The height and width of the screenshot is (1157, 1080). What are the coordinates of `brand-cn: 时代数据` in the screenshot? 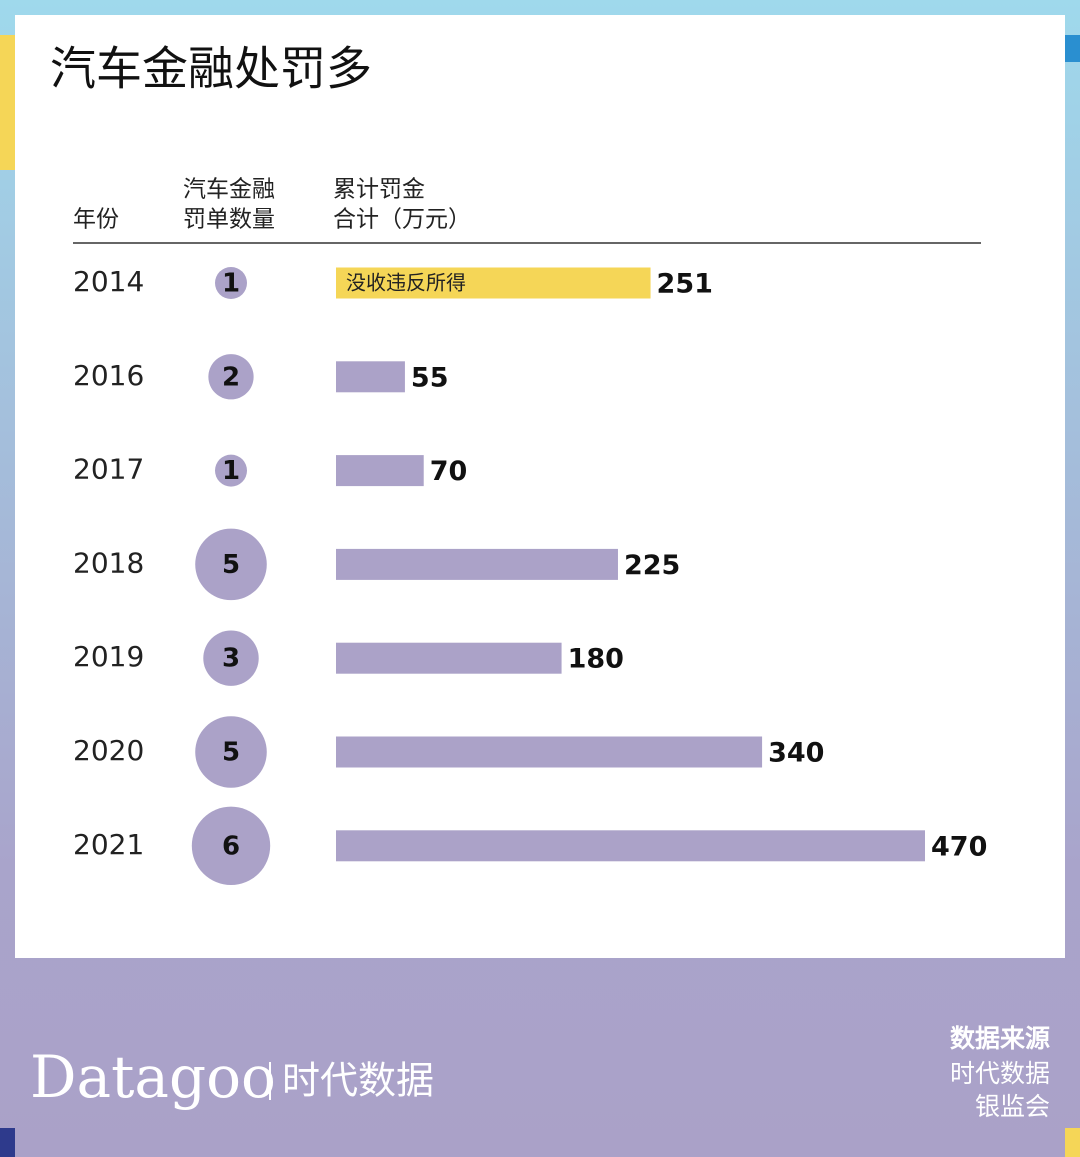 It's located at (358, 1081).